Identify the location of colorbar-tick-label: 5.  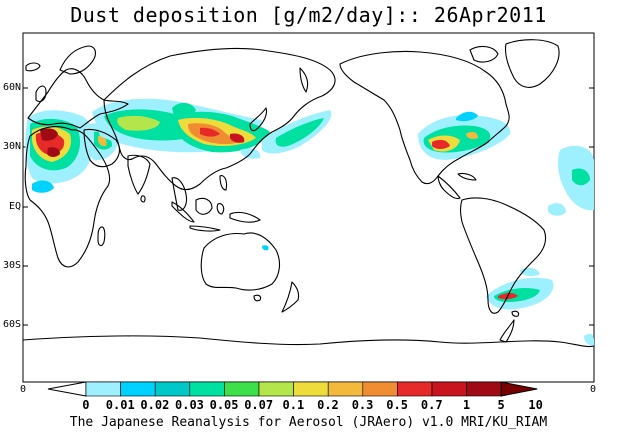
(501, 405).